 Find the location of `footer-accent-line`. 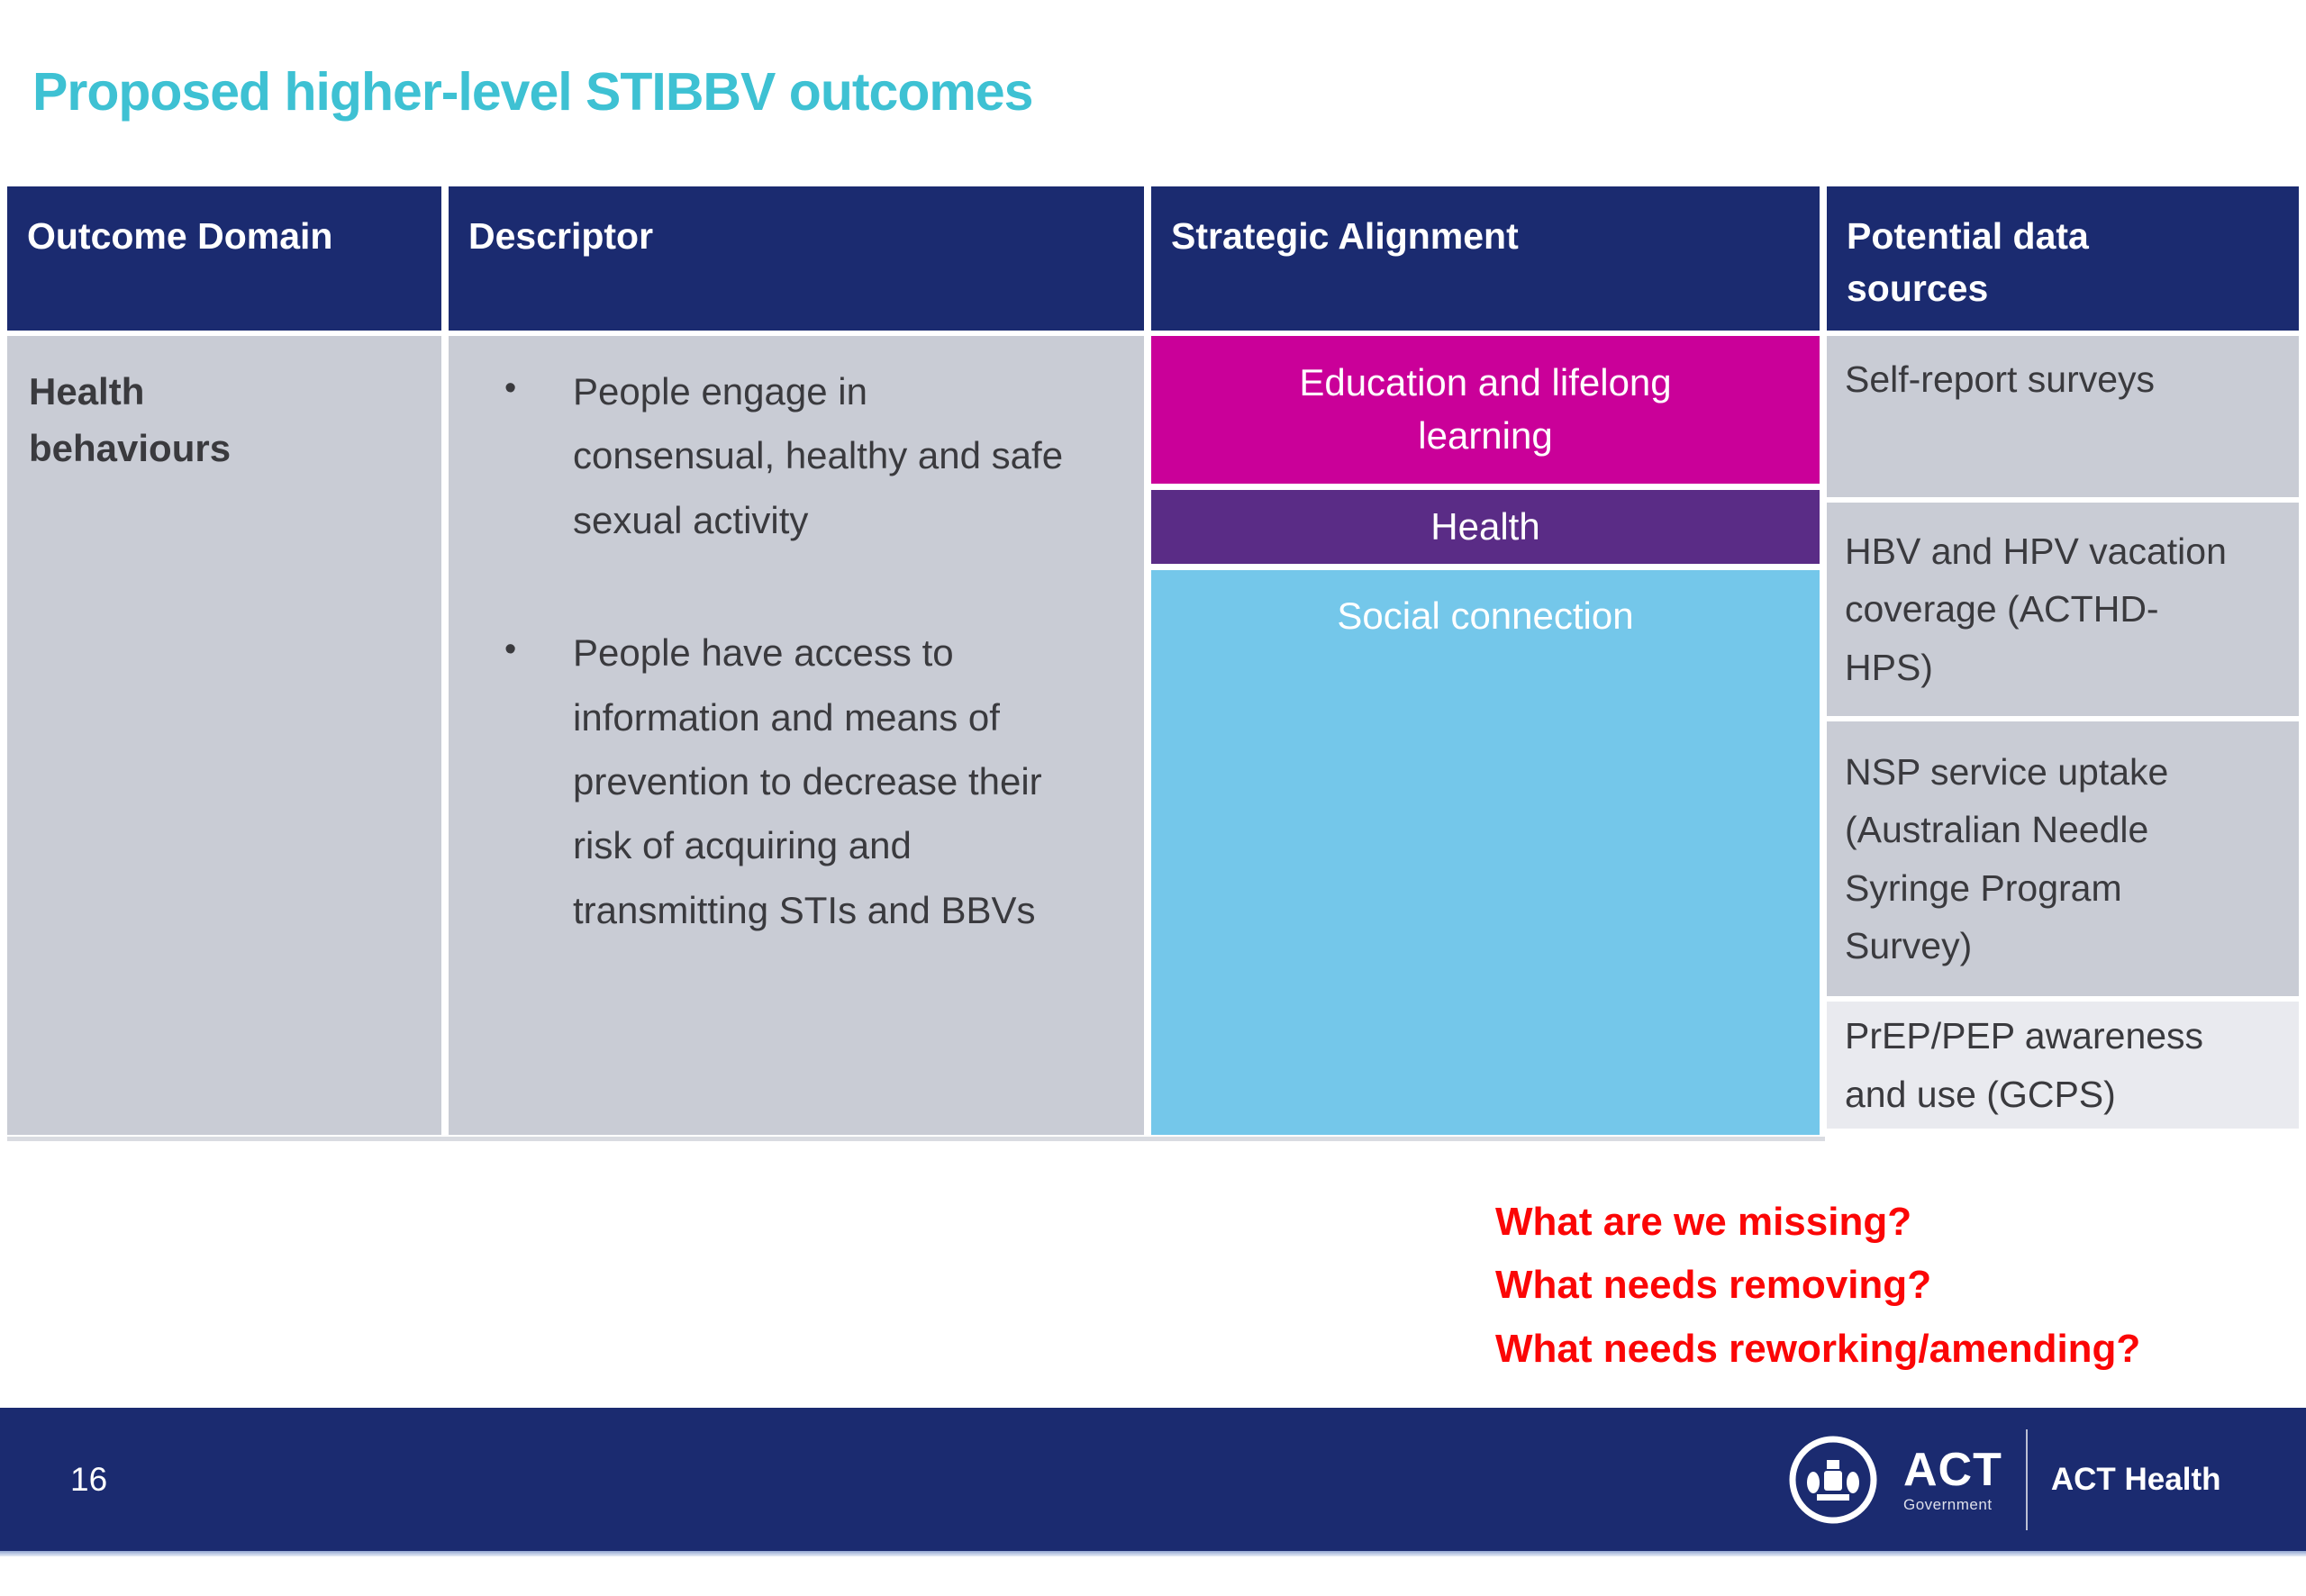

footer-accent-line is located at coordinates (1153, 1553).